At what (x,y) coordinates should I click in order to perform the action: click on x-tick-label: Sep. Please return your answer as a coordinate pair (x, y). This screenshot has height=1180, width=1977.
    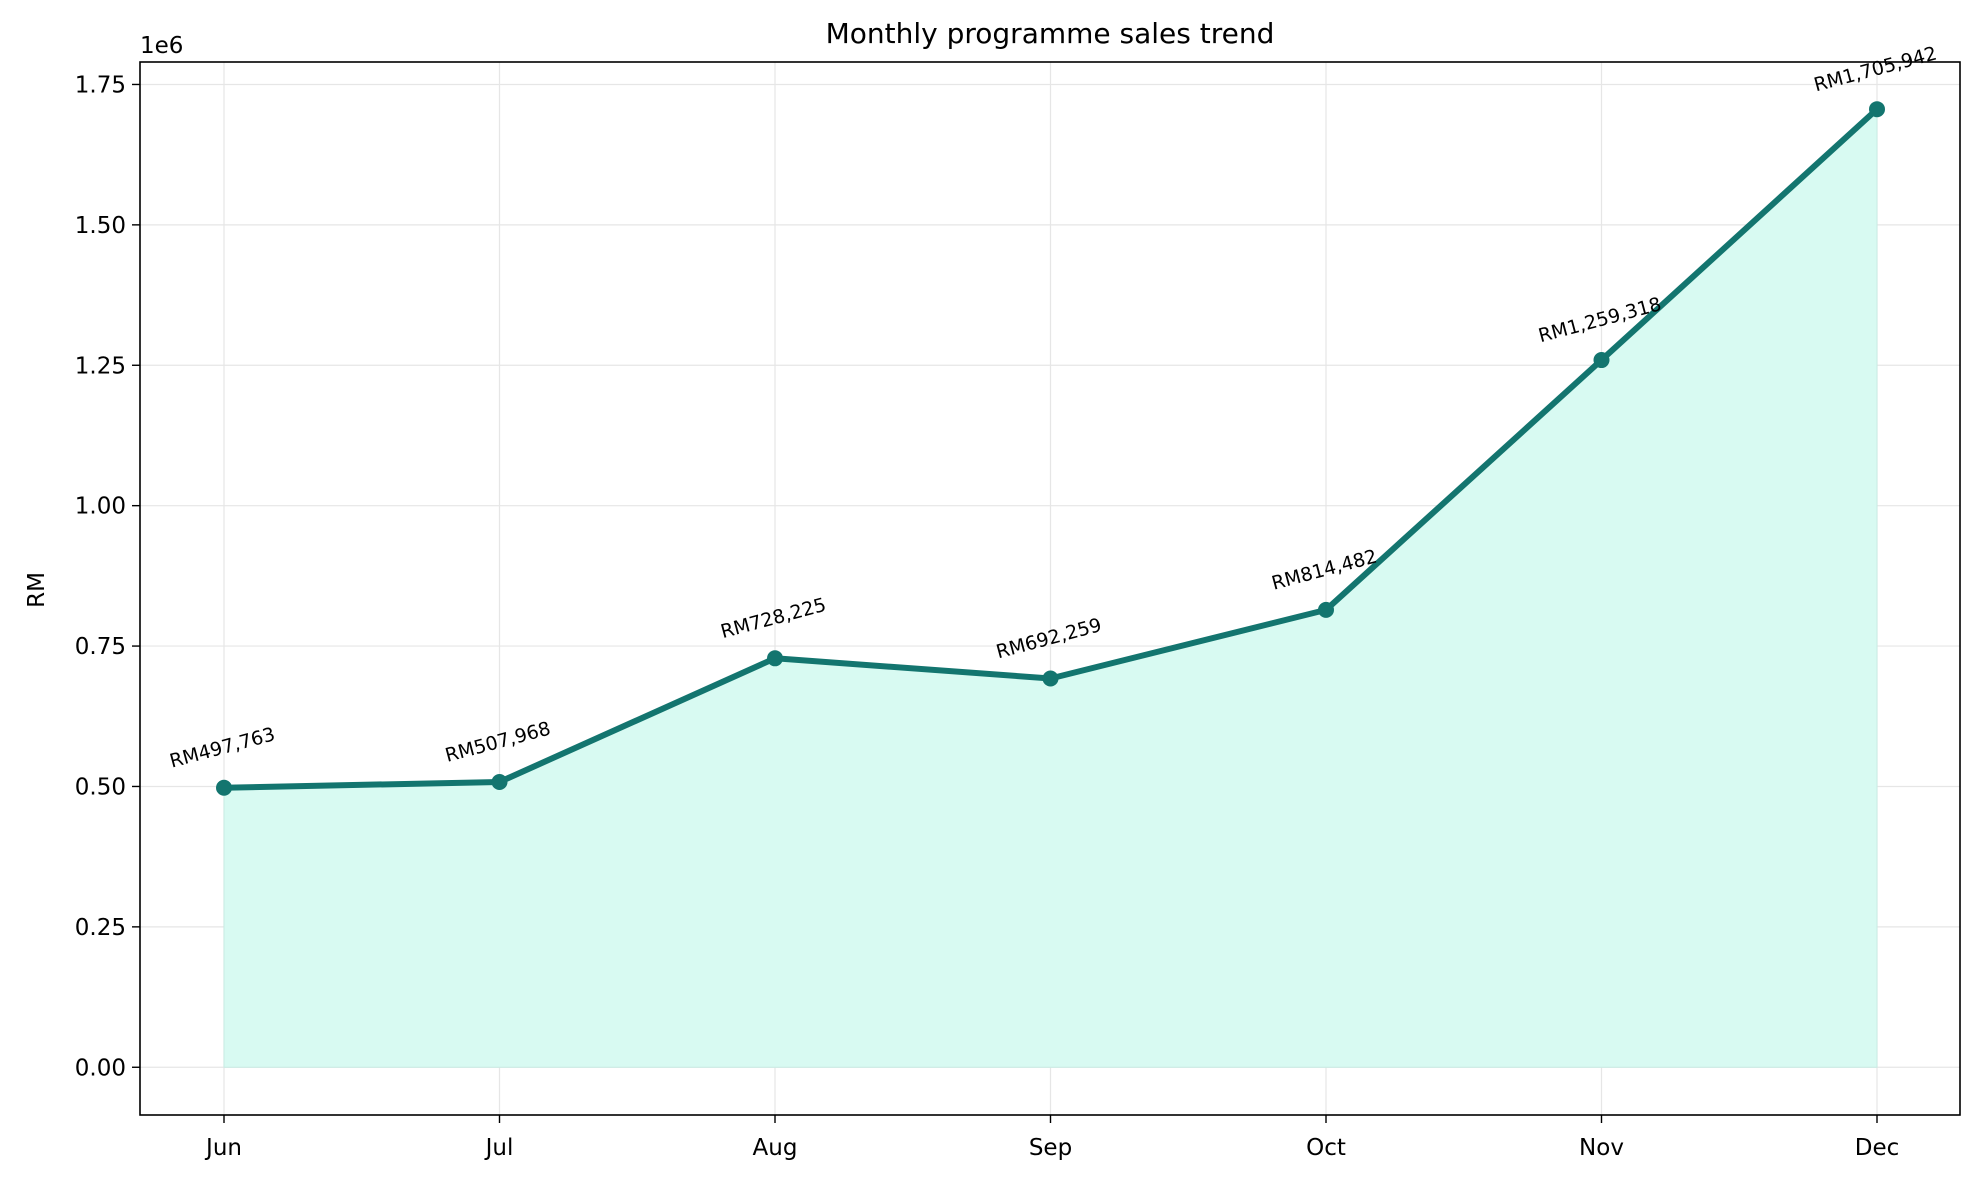
    Looking at the image, I should click on (1050, 1148).